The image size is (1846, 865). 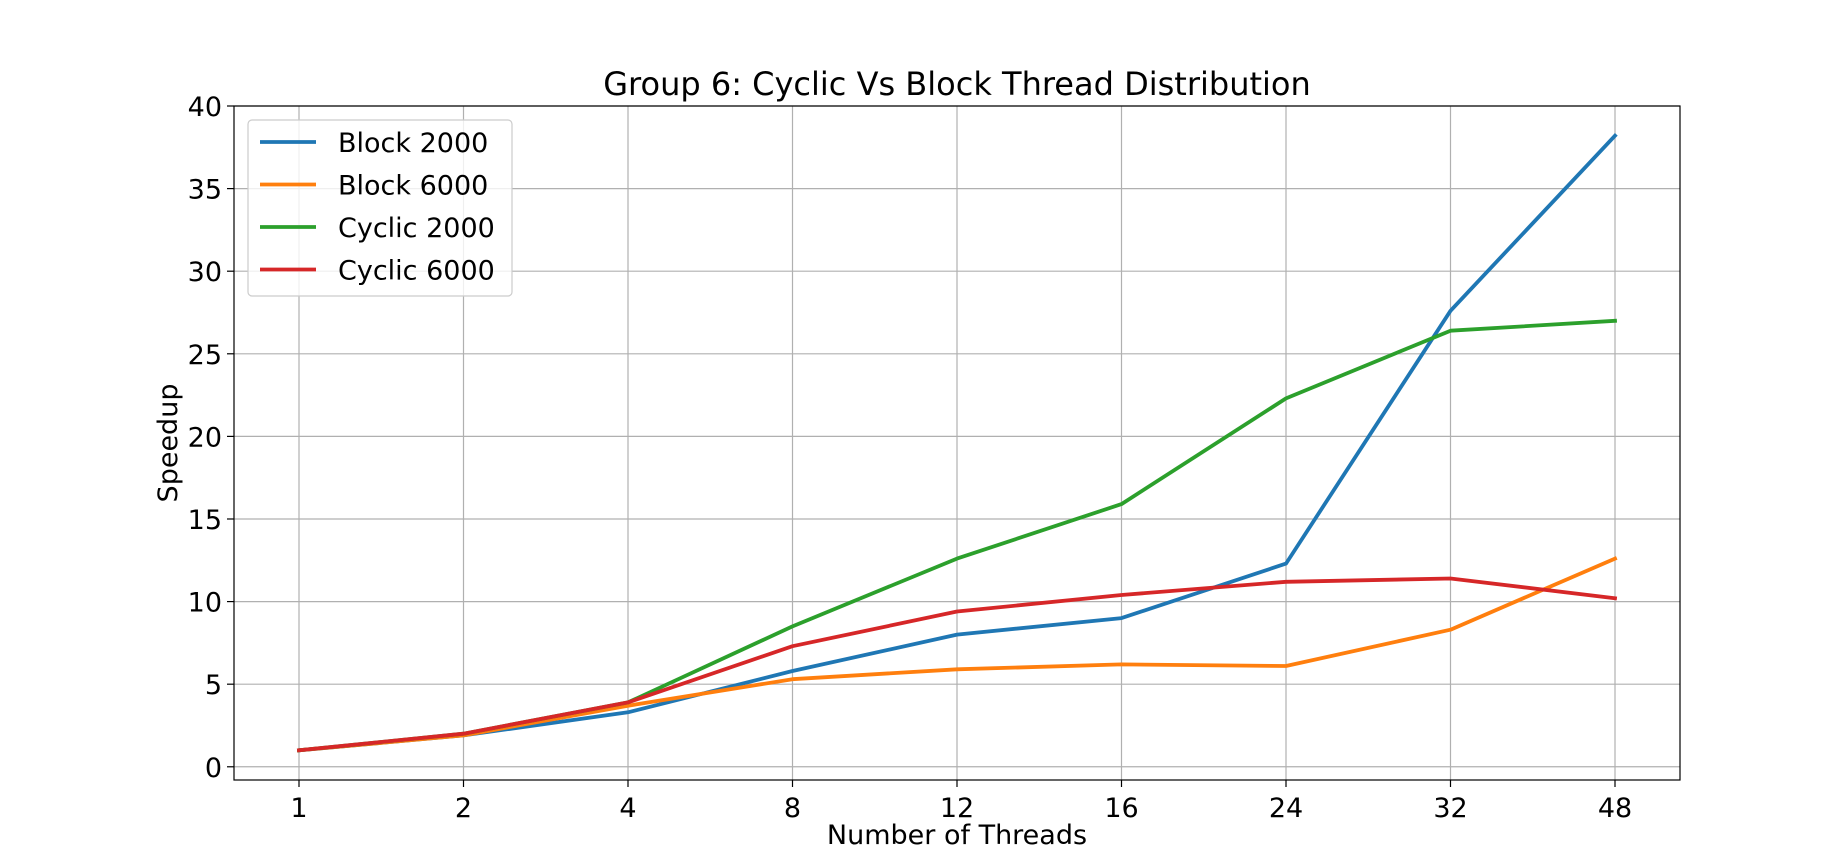 What do you see at coordinates (416, 228) in the screenshot?
I see `legend-label-cyclic-2000: Cyclic 2000` at bounding box center [416, 228].